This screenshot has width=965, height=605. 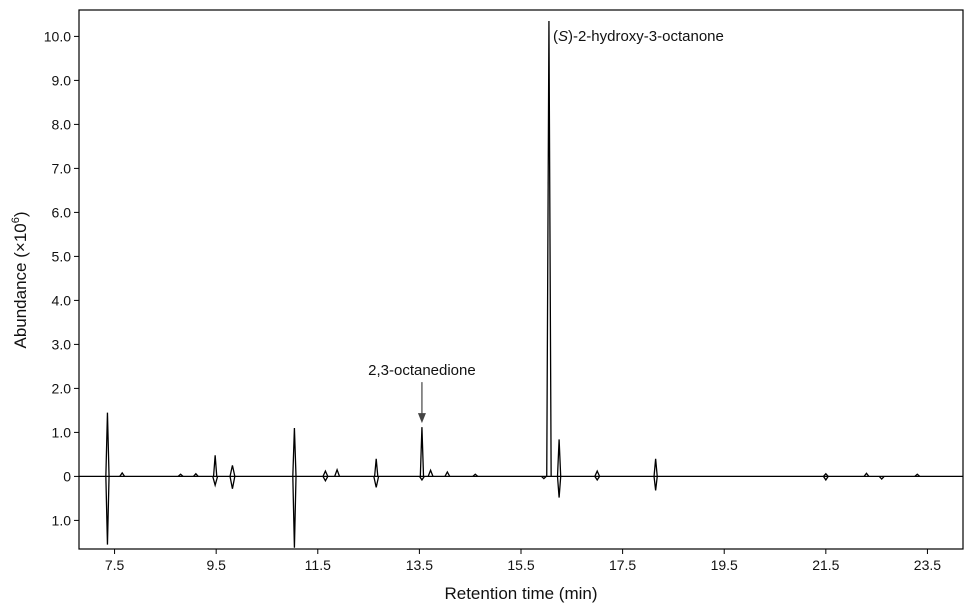 What do you see at coordinates (927, 565) in the screenshot?
I see `x-tick-label: 23.5` at bounding box center [927, 565].